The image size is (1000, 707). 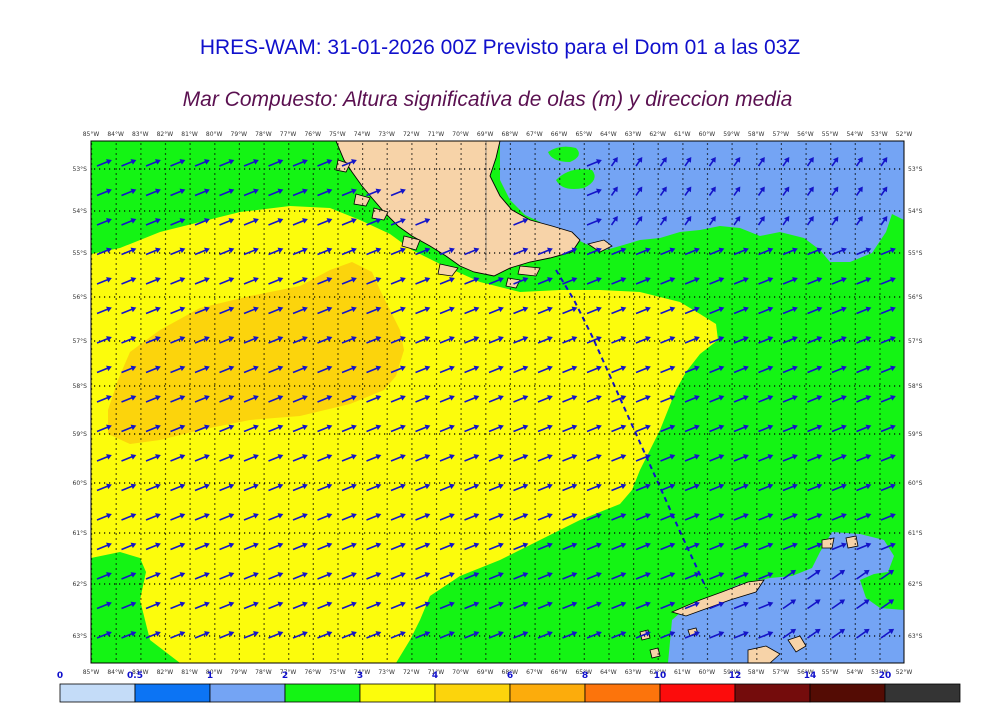 What do you see at coordinates (702, 201) in the screenshot?
I see `wave-region-1-2m-northeast` at bounding box center [702, 201].